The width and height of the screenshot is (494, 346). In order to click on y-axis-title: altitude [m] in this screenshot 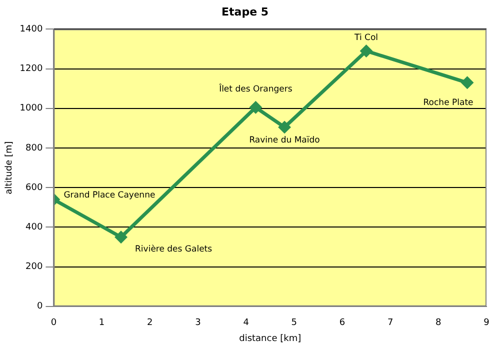, I will do `click(9, 167)`.